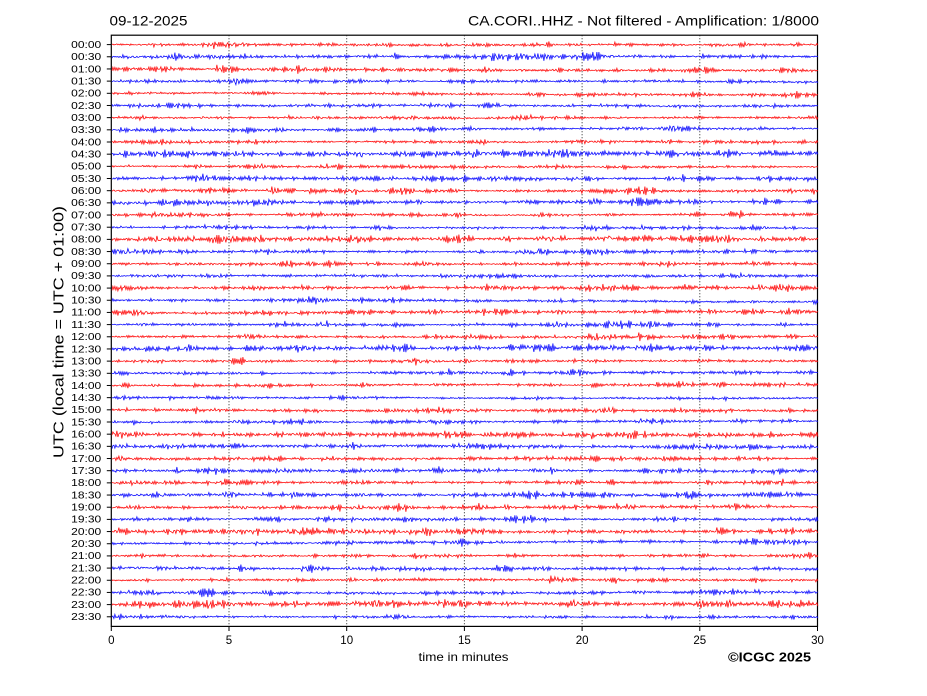  I want to click on svg-text: 15:00, so click(86, 410).